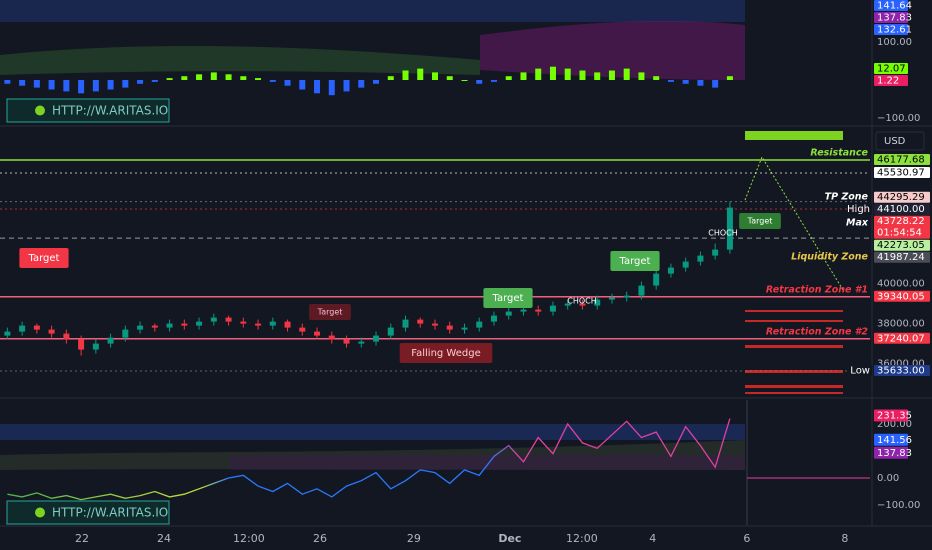 This screenshot has height=550, width=932. Describe the element at coordinates (844, 538) in the screenshot. I see `x-tick-label: 8` at that location.